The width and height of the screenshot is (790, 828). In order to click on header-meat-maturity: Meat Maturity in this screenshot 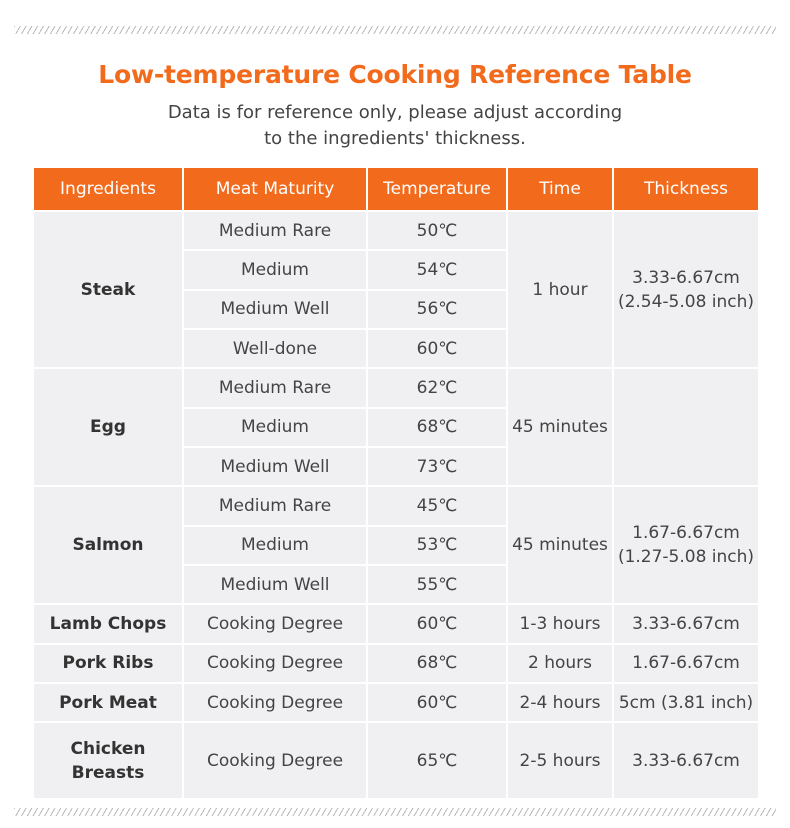, I will do `click(275, 189)`.